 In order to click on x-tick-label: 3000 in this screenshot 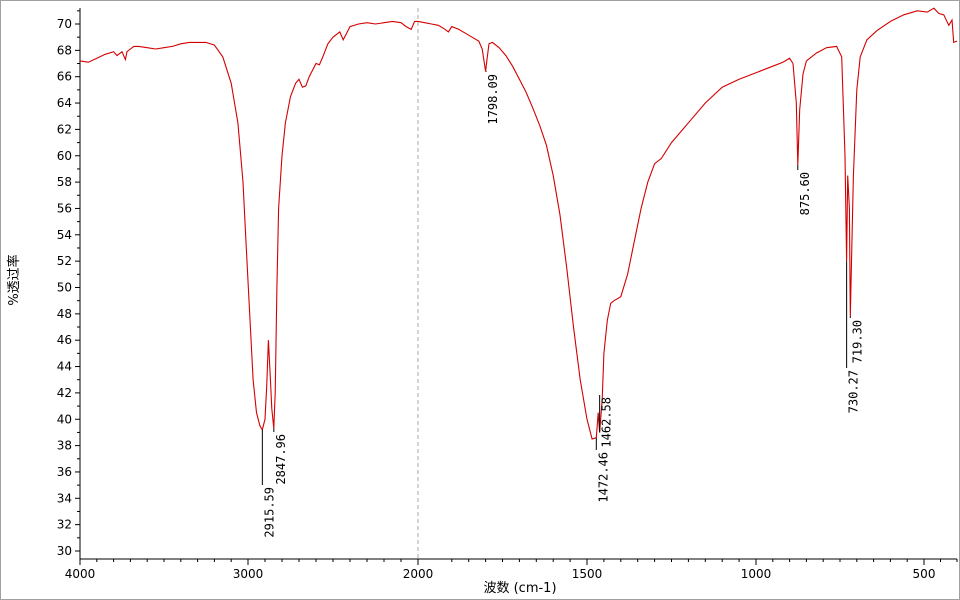, I will do `click(248, 574)`.